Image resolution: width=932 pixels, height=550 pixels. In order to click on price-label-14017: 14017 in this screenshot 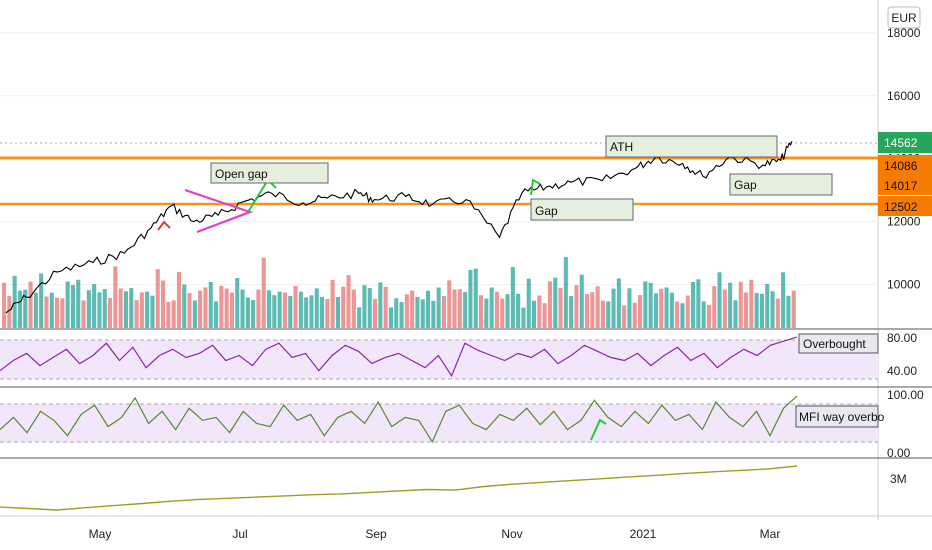, I will do `click(905, 185)`.